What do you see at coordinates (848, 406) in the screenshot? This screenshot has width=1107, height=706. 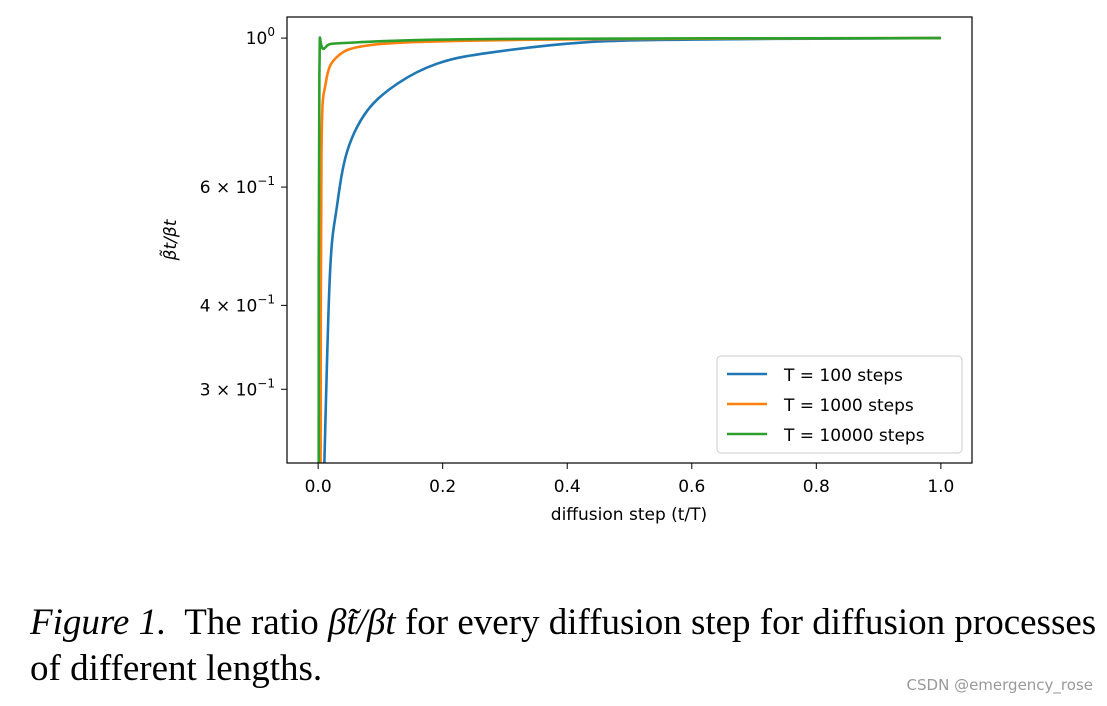 I see `legend-label: T = 1000 steps` at bounding box center [848, 406].